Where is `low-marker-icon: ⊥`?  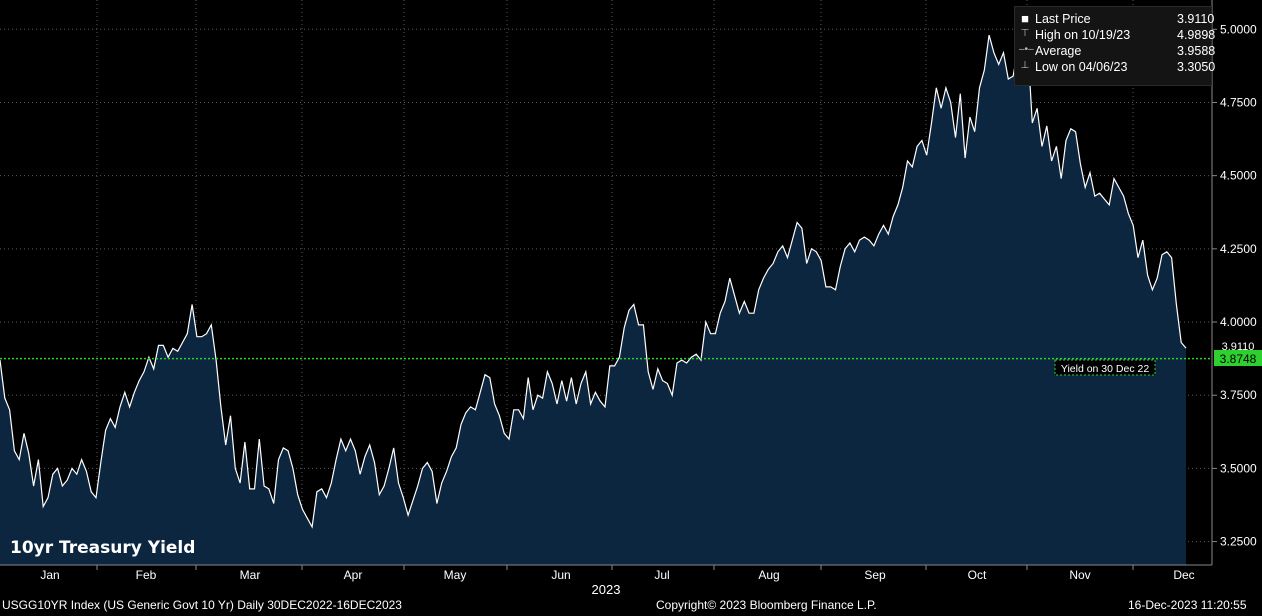 low-marker-icon: ⊥ is located at coordinates (1025, 65).